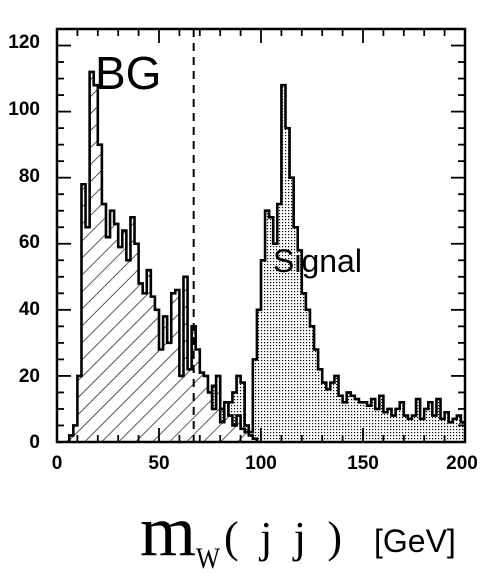  Describe the element at coordinates (208, 558) in the screenshot. I see `x-axis-label-subscript: W` at that location.